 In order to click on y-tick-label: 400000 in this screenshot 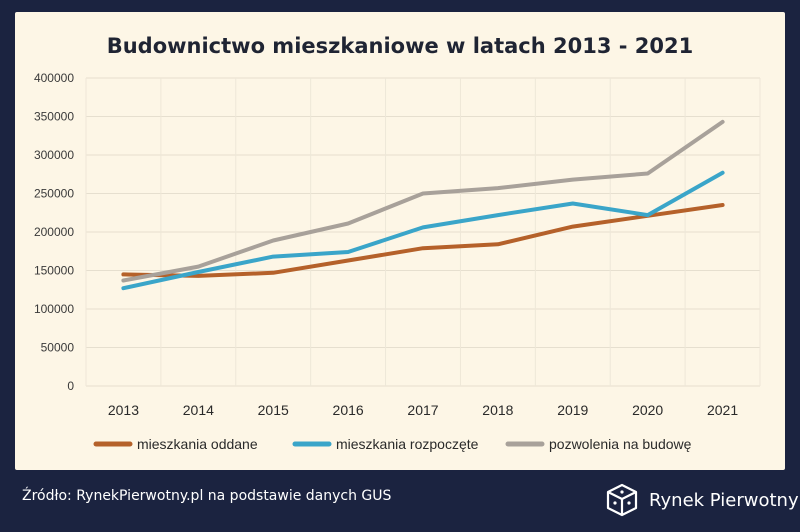, I will do `click(54, 78)`.